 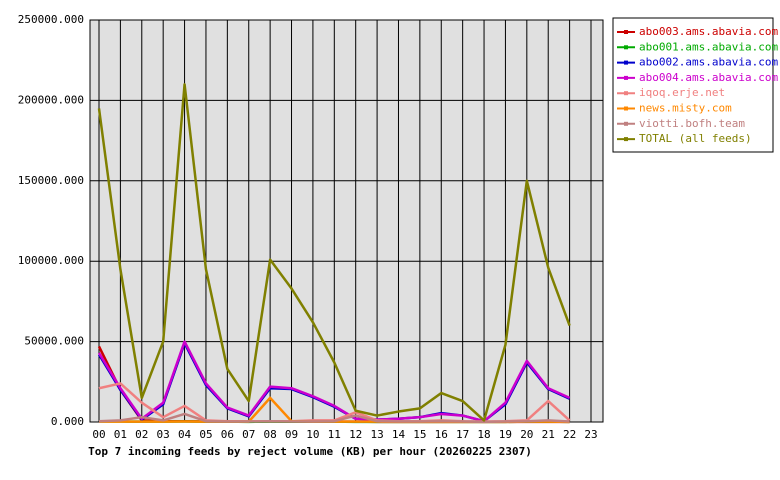 I want to click on x-tick-label: 16, so click(x=441, y=434).